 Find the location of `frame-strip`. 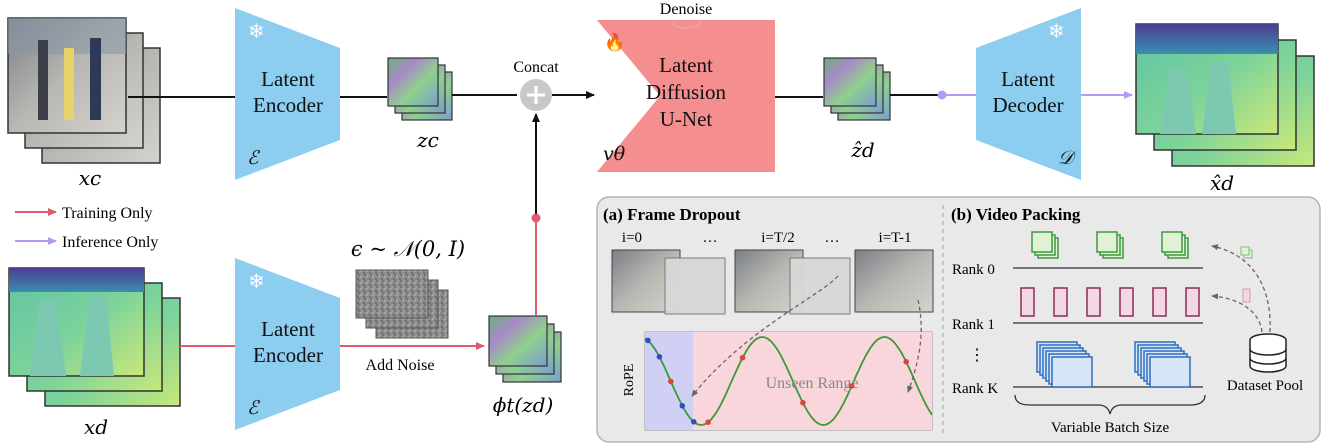

frame-strip is located at coordinates (772, 282).